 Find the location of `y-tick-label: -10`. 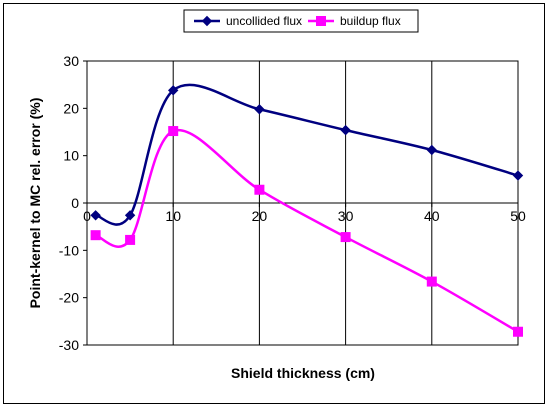

y-tick-label: -10 is located at coordinates (69, 250).